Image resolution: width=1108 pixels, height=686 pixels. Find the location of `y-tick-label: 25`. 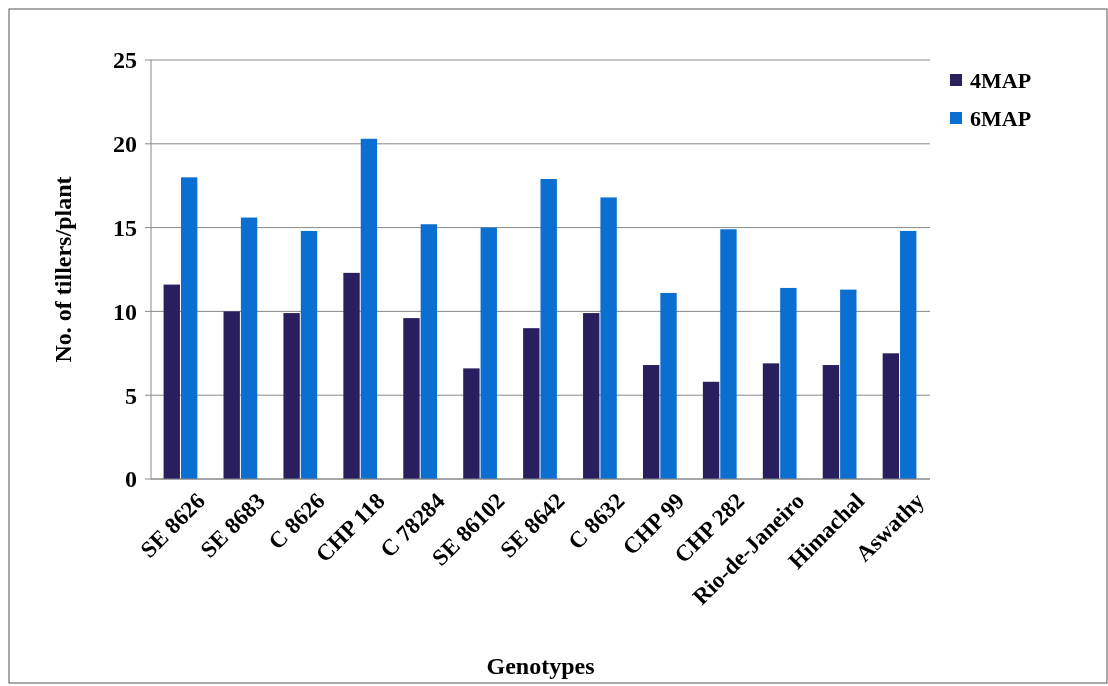

y-tick-label: 25 is located at coordinates (125, 60).